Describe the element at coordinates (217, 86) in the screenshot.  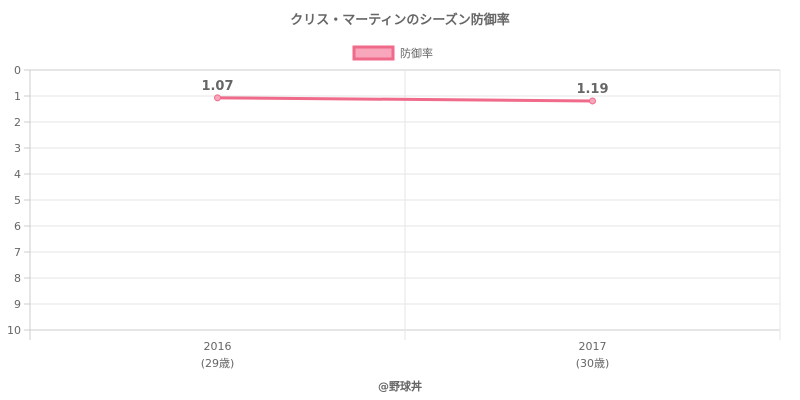
I see `data-label: 1.07` at that location.